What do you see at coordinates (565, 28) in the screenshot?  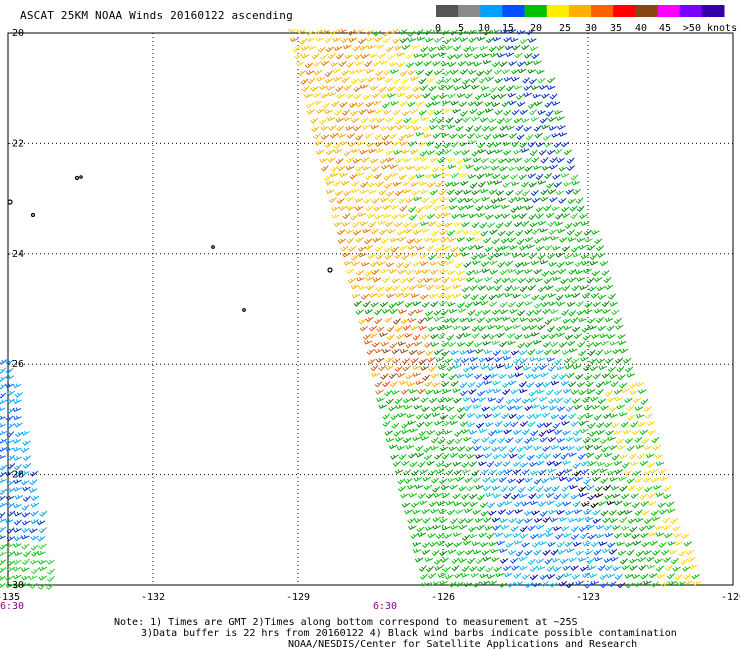 I see `legend-label: 25` at bounding box center [565, 28].